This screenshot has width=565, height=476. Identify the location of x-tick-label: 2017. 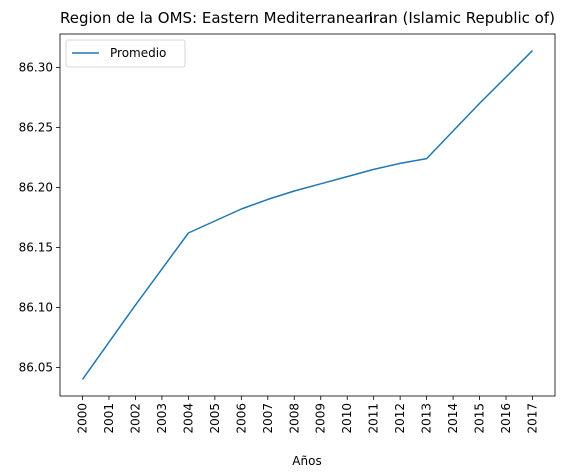
(533, 418).